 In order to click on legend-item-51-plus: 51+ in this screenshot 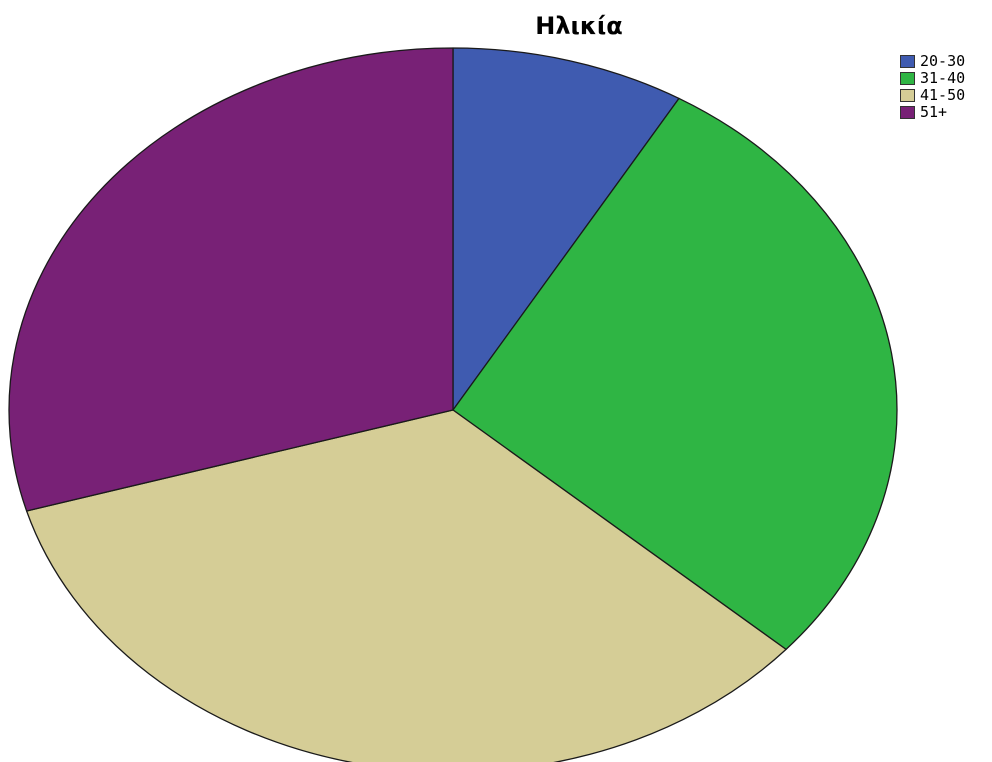, I will do `click(932, 112)`.